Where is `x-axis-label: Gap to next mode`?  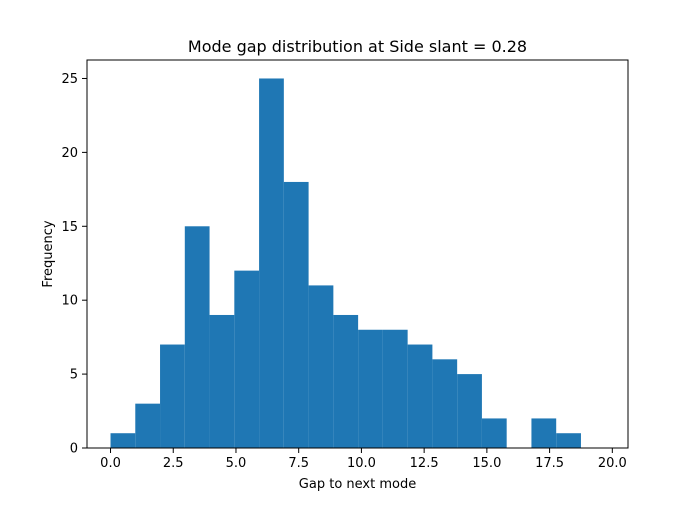
x-axis-label: Gap to next mode is located at coordinates (357, 484).